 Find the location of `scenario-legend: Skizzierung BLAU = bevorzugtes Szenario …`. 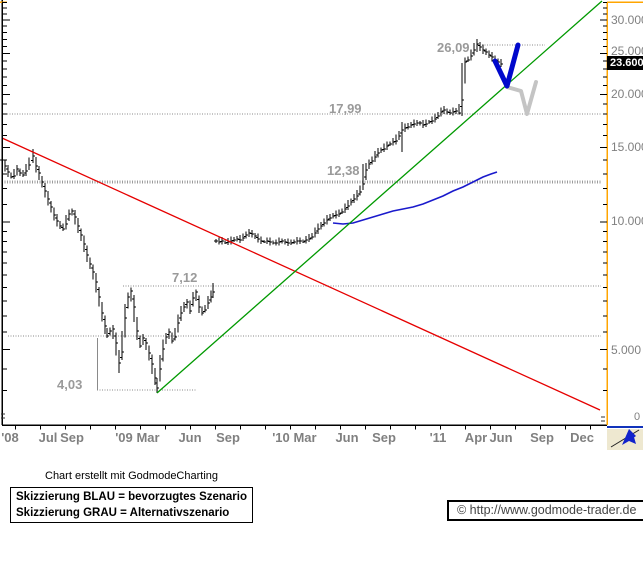

scenario-legend: Skizzierung BLAU = bevorzugtes Szenario … is located at coordinates (132, 505).